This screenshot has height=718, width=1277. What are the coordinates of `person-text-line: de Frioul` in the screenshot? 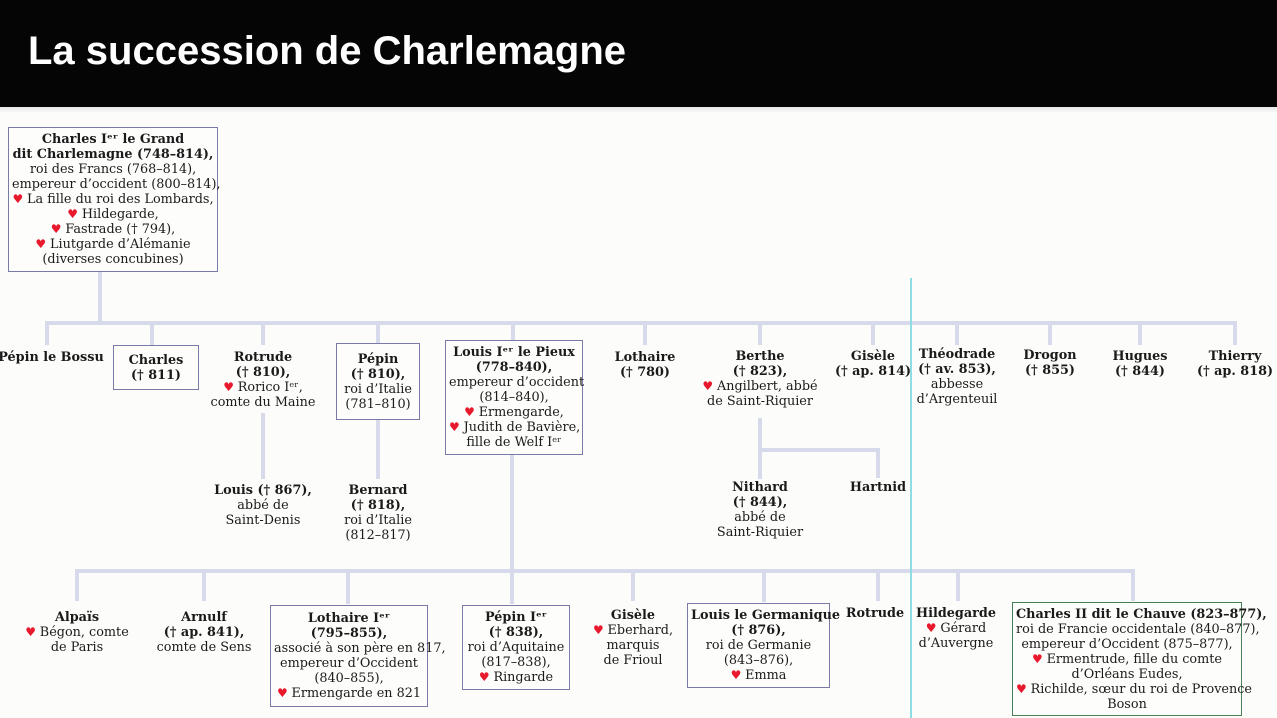 It's located at (633, 660).